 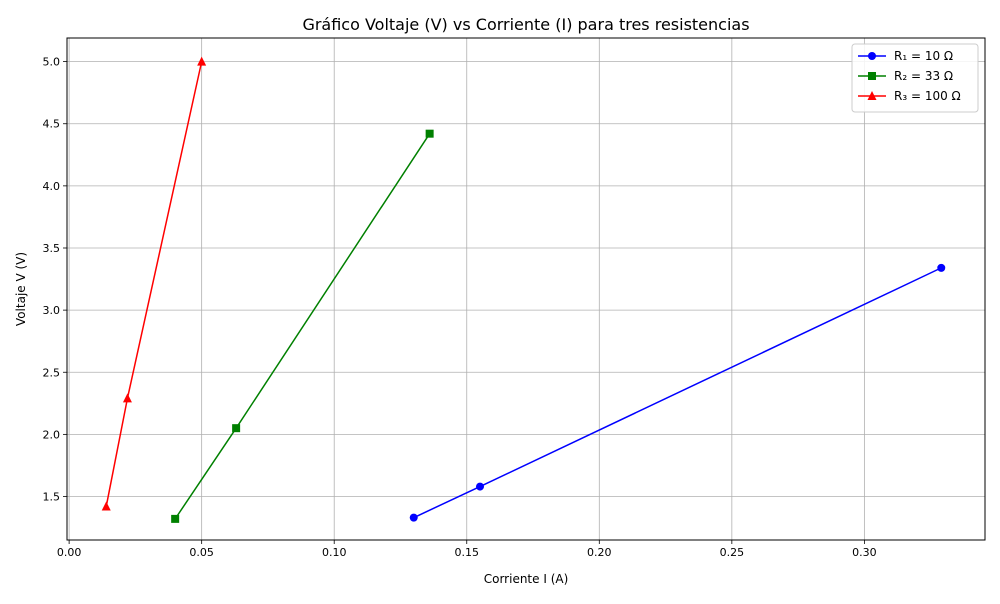 I want to click on y-tick-label: 3.5, so click(x=52, y=248).